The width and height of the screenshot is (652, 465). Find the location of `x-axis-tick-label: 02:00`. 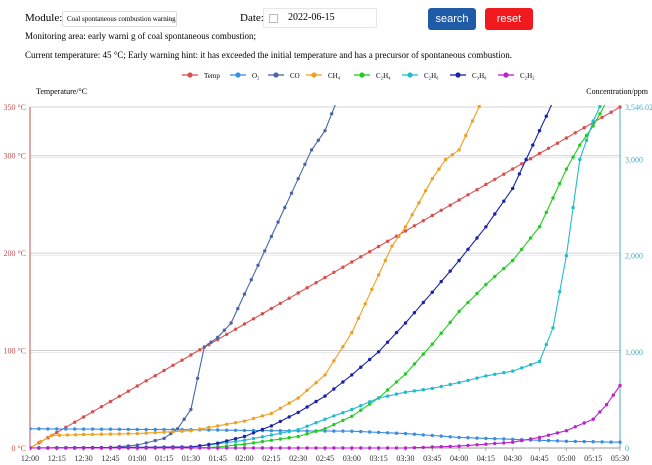

x-axis-tick-label: 02:00 is located at coordinates (244, 458).